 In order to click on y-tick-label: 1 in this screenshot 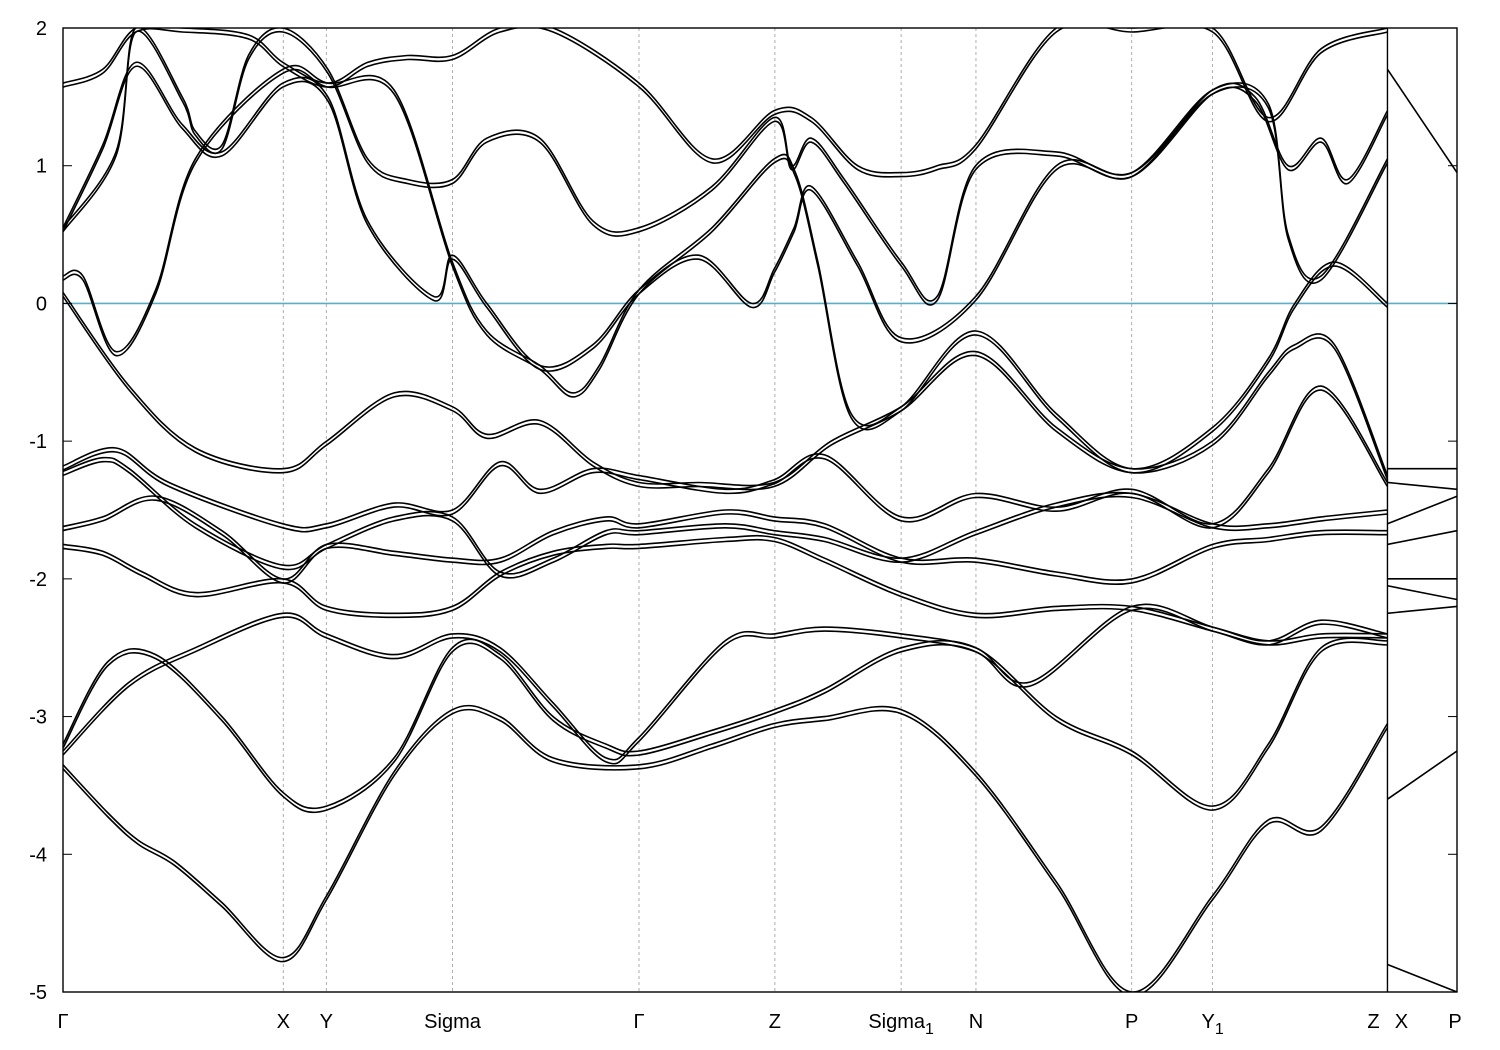, I will do `click(41, 167)`.